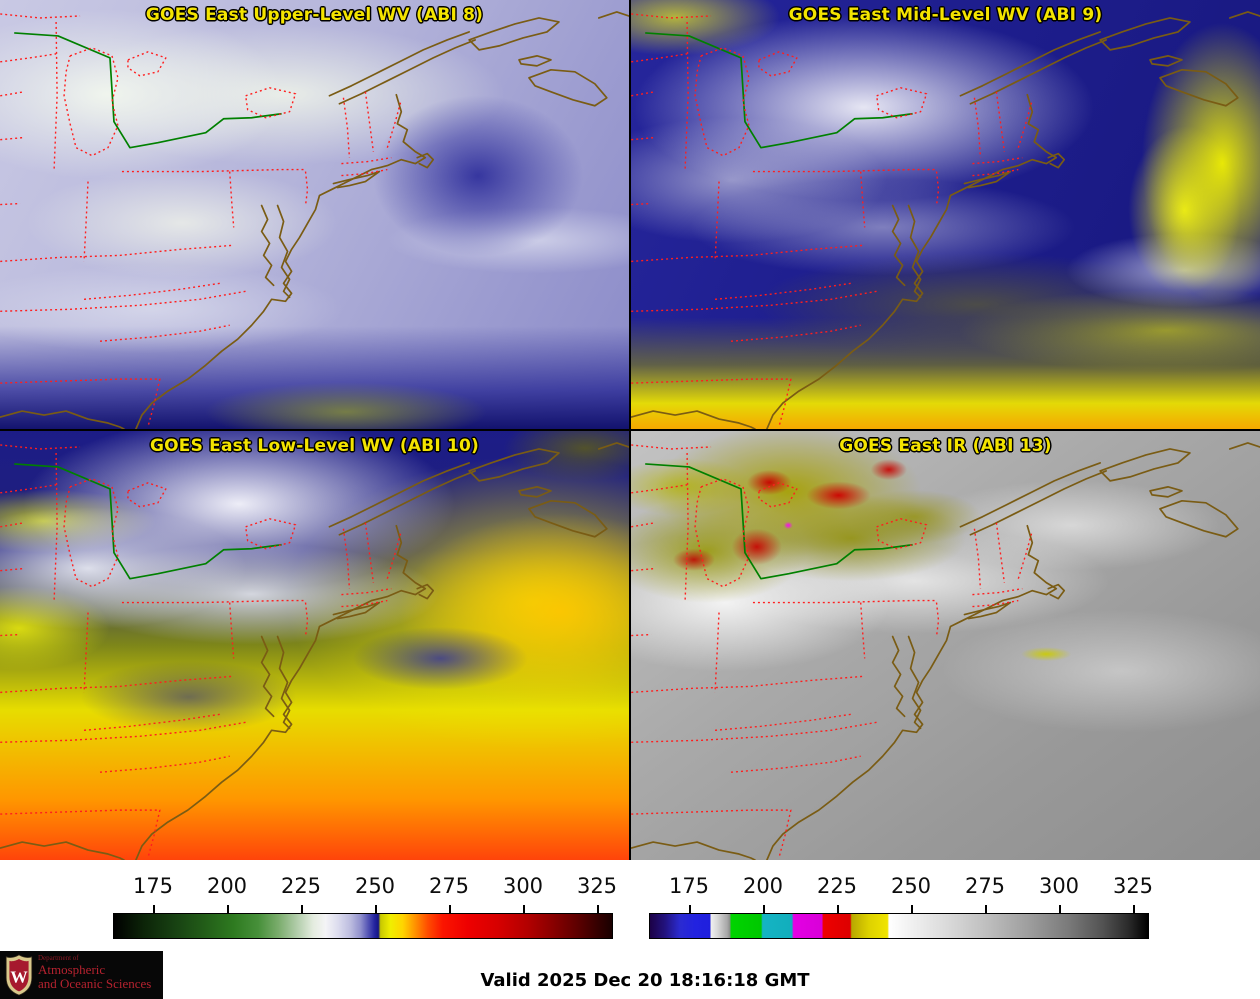  I want to click on panel-title-abi8: GOES East Upper-Level WV (ABI 8), so click(314, 15).